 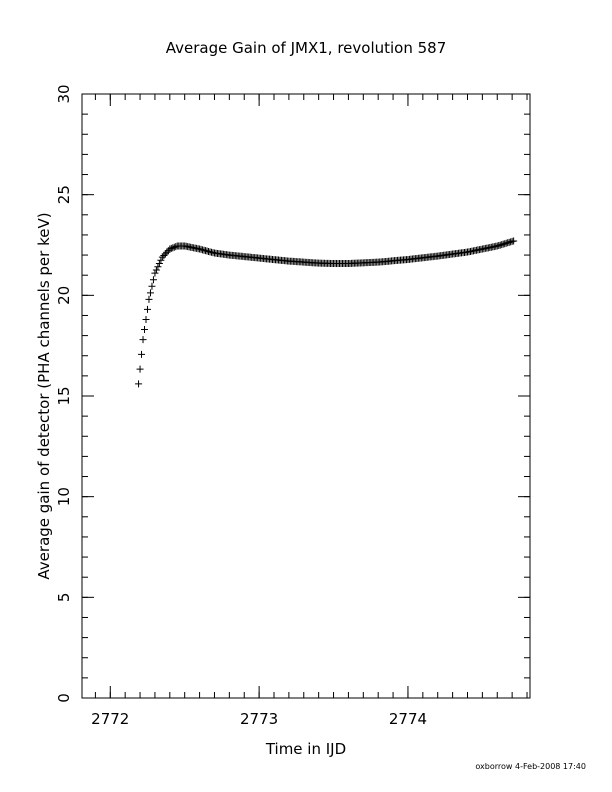 What do you see at coordinates (64, 598) in the screenshot?
I see `y-tick-label: 5` at bounding box center [64, 598].